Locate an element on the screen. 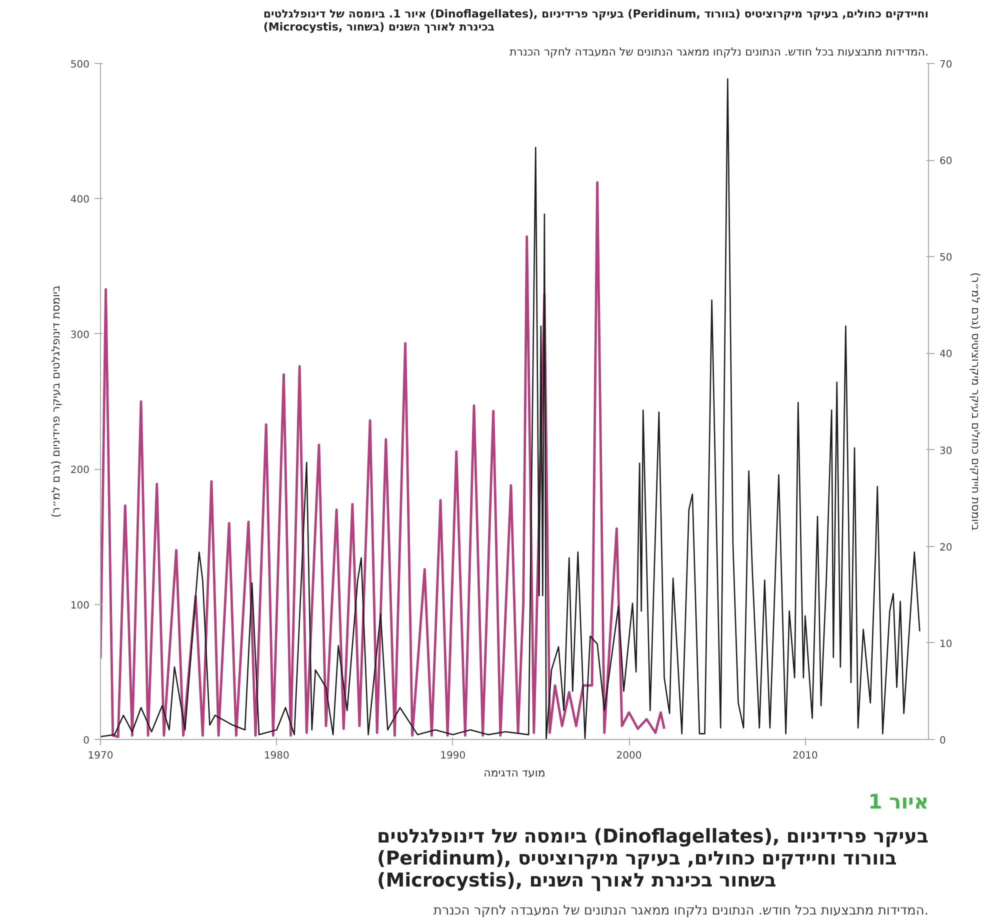  y-tick-label: 400 is located at coordinates (80, 200).